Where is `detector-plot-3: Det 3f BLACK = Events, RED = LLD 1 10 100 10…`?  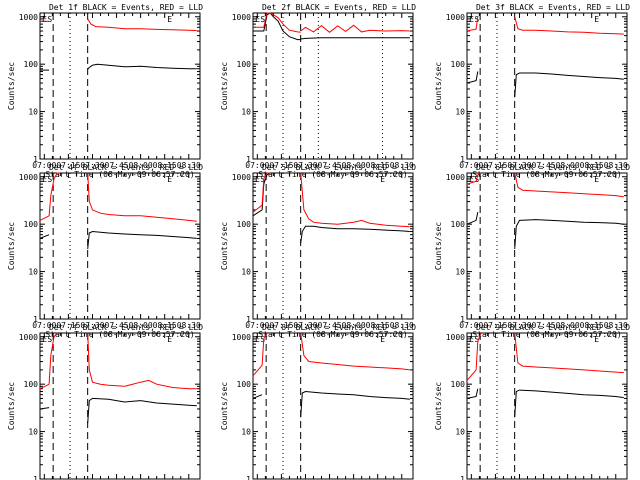 detector-plot-3: Det 3f BLACK = Events, RED = LLD 1 10 100 10… is located at coordinates (532, 91).